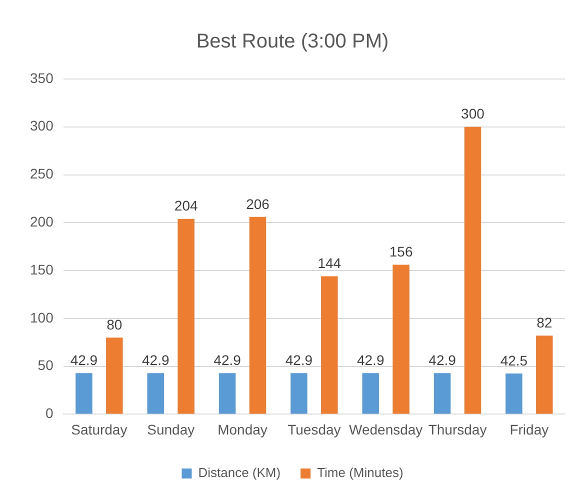 The image size is (585, 500). What do you see at coordinates (186, 206) in the screenshot?
I see `data-label: 204` at bounding box center [186, 206].